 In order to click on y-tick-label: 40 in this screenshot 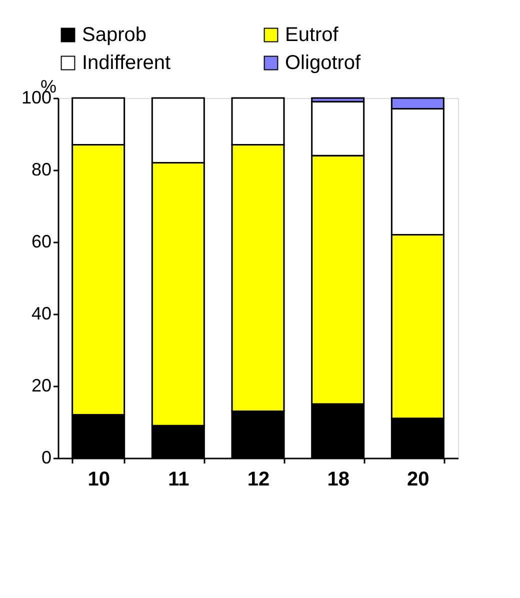, I will do `click(41, 314)`.